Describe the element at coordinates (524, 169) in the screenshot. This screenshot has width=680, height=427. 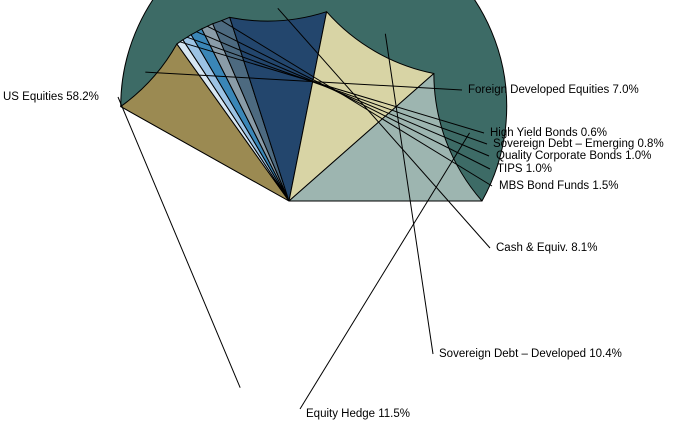
I see `slice-label: TIPS 1.0%` at that location.